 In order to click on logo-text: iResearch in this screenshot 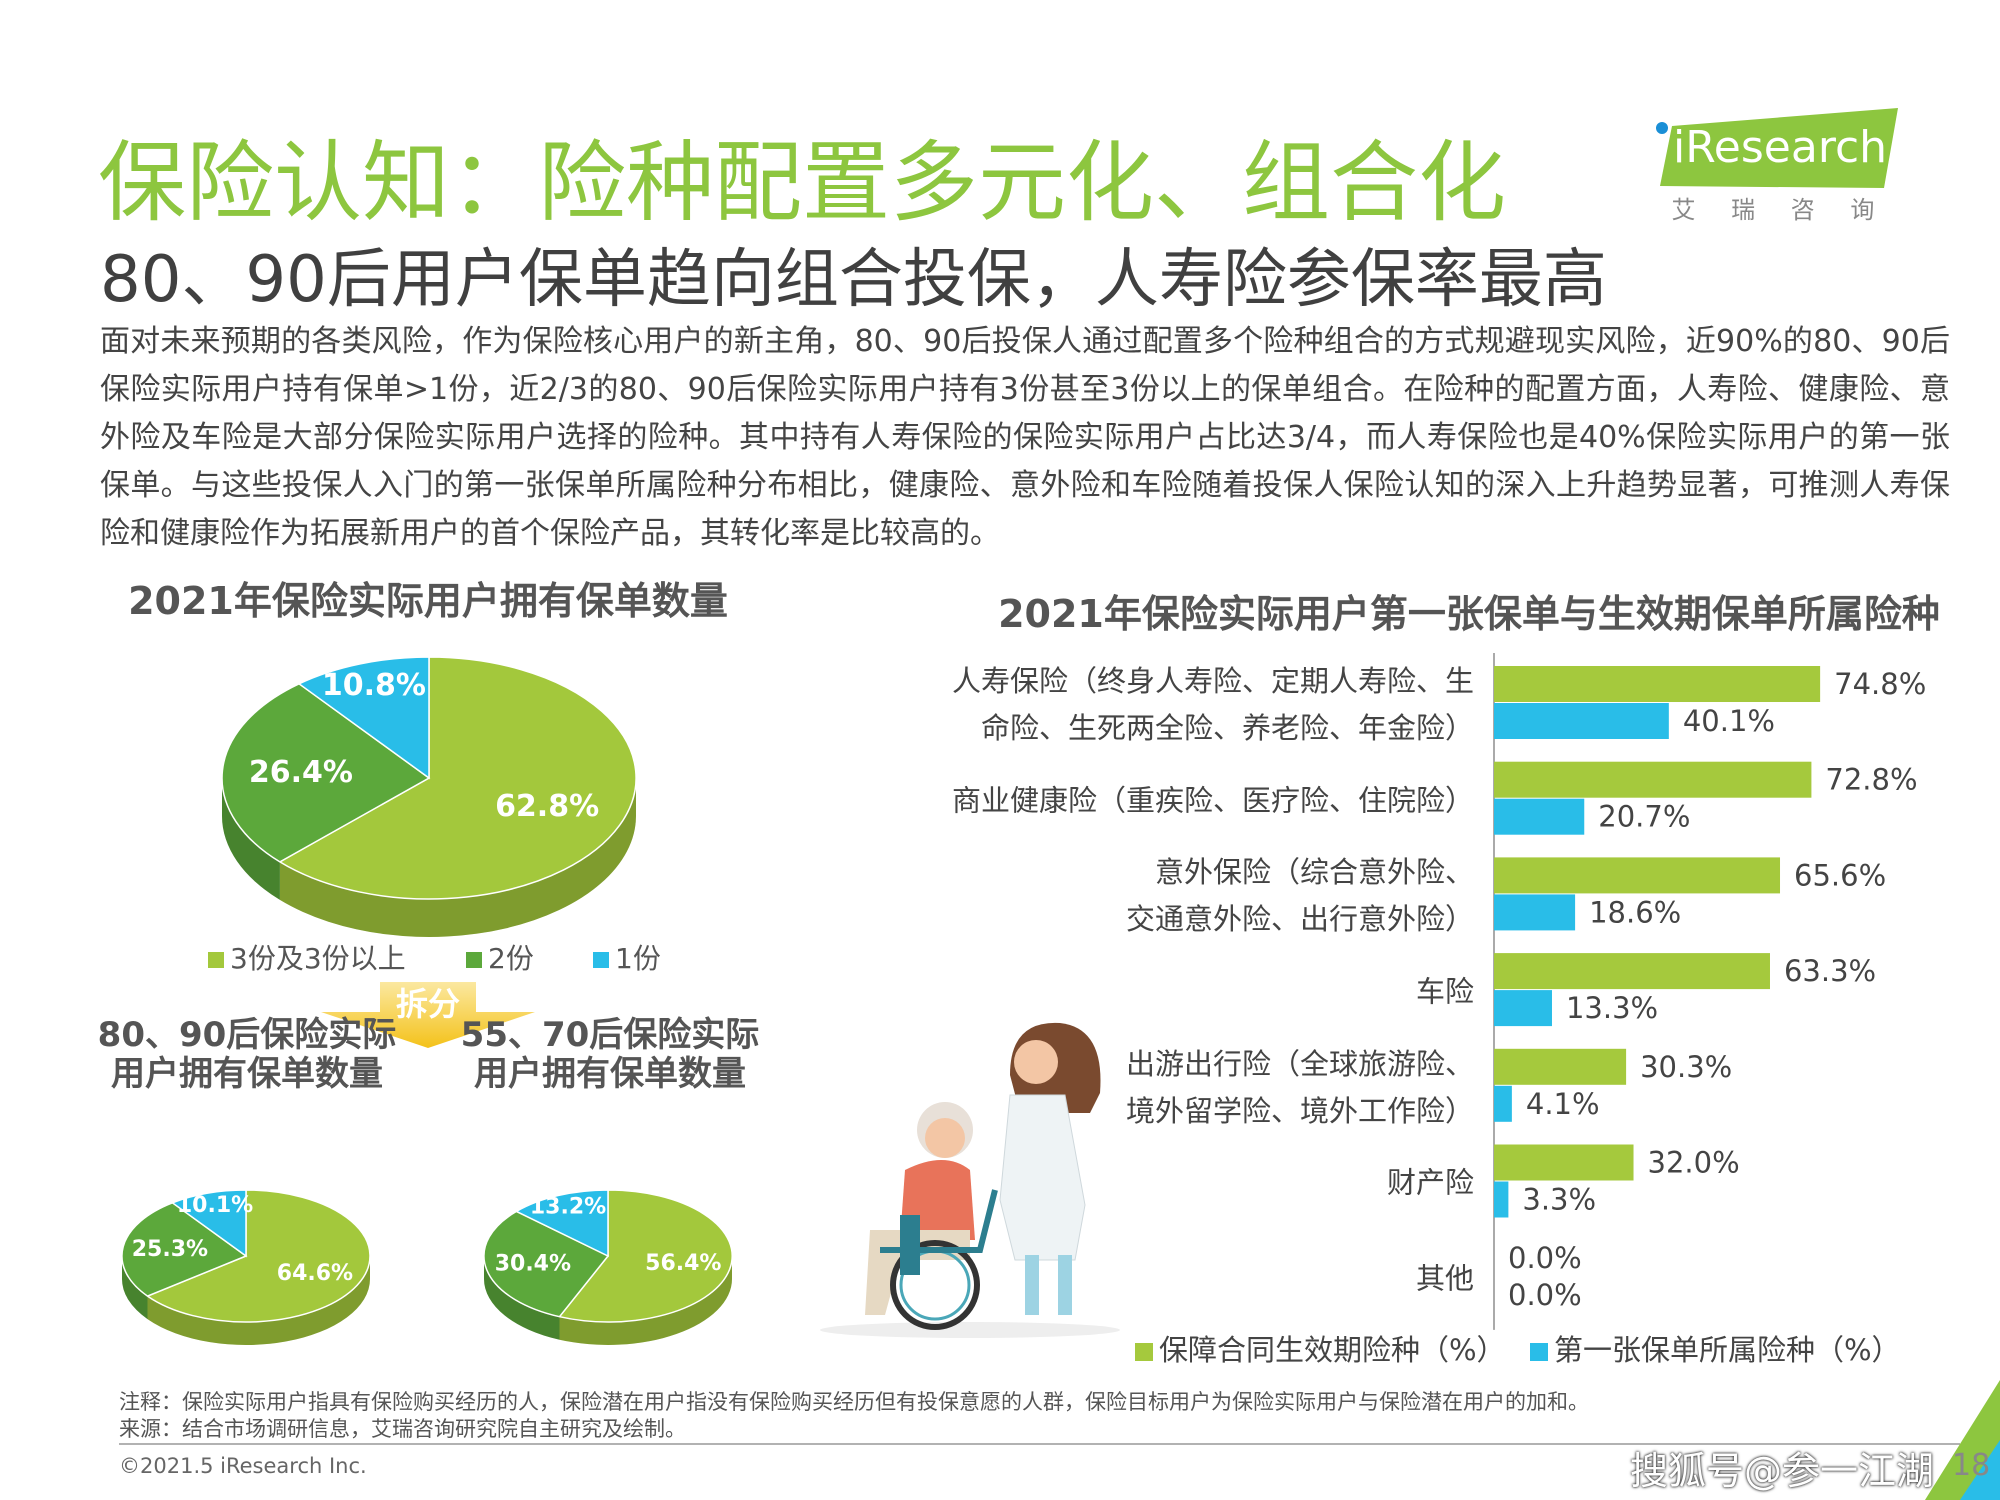, I will do `click(1780, 147)`.